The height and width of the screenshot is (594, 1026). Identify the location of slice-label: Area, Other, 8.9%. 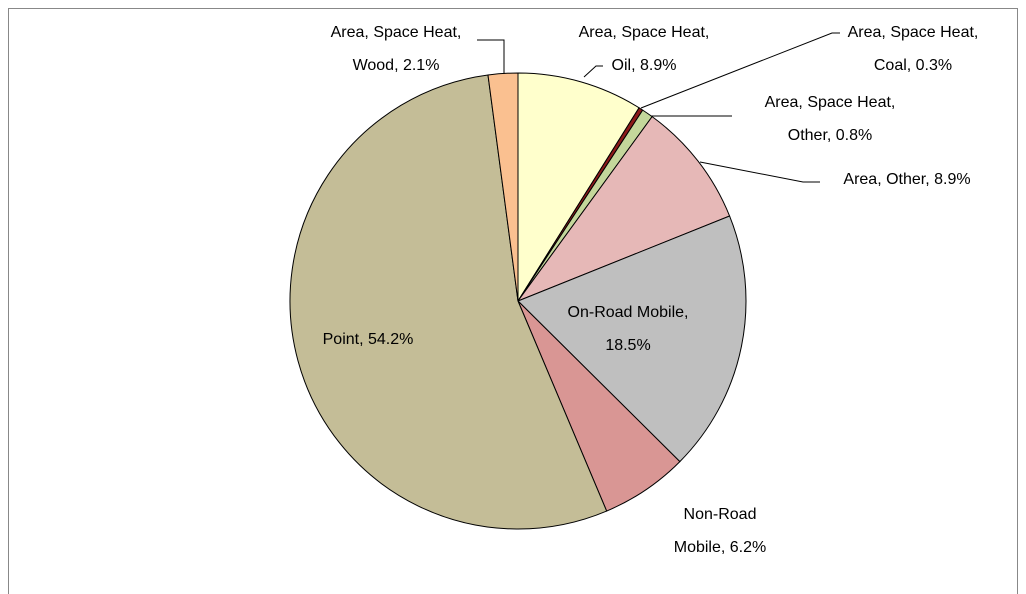
(906, 179).